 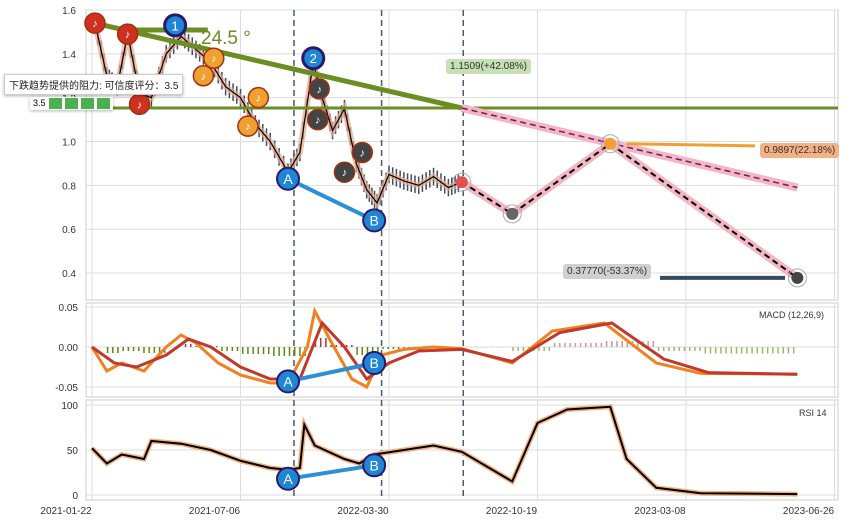 What do you see at coordinates (69, 143) in the screenshot?
I see `y-tick-label: 1.0` at bounding box center [69, 143].